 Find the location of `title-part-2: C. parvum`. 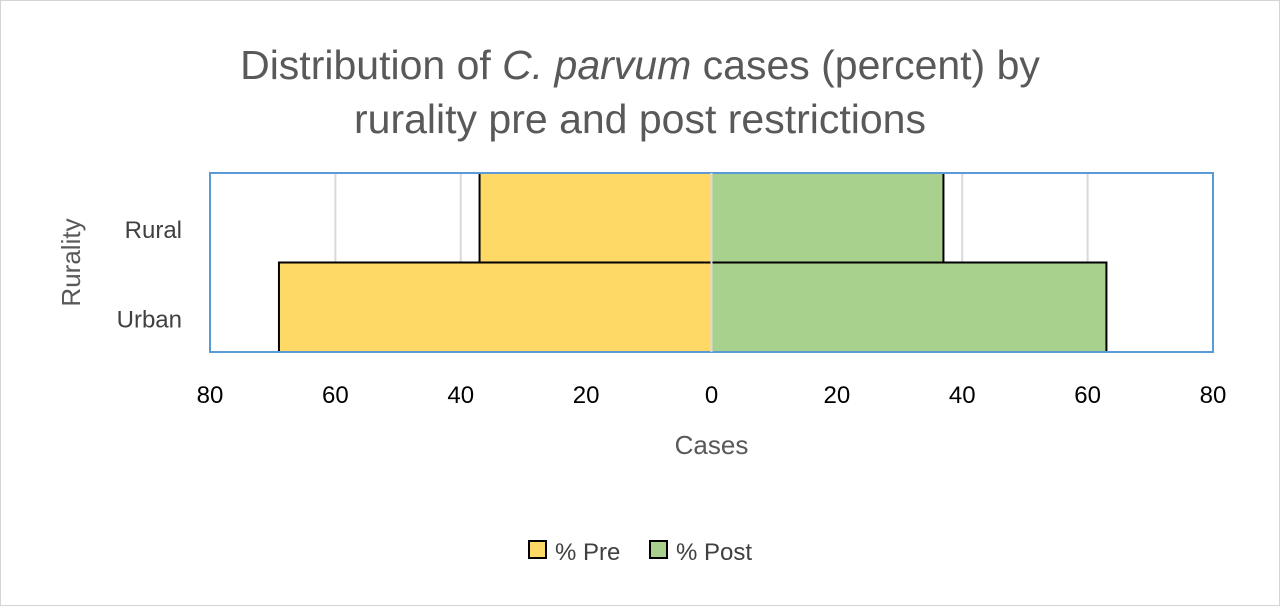

title-part-2: C. parvum is located at coordinates (597, 65).